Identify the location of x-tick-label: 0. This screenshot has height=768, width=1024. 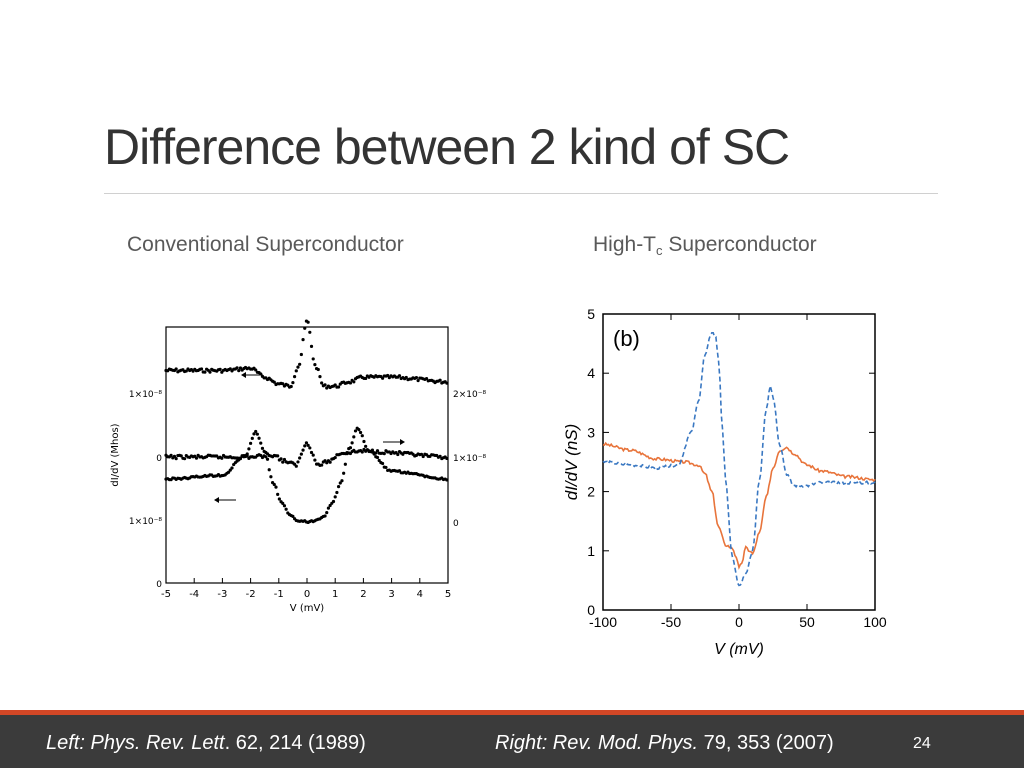
(739, 622).